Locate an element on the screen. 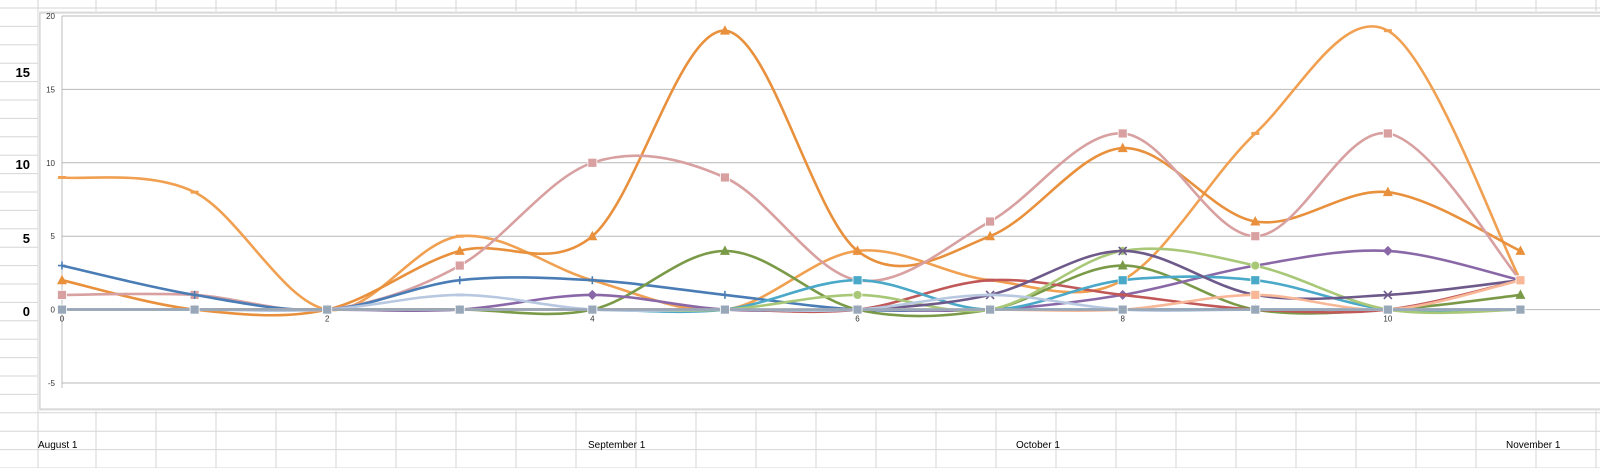  left-axis-label: 10 is located at coordinates (23, 164).